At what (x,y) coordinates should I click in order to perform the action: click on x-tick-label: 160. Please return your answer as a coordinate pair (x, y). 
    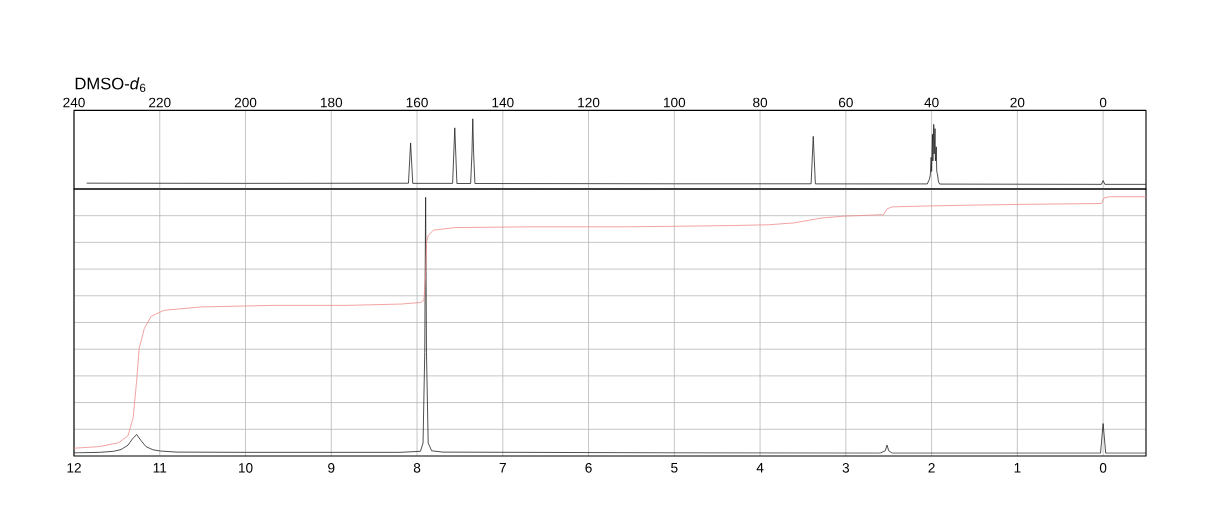
    Looking at the image, I should click on (417, 102).